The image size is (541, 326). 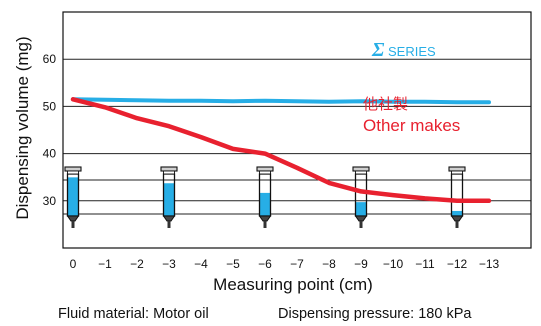 I want to click on x-tick-label-12: −12, so click(x=457, y=264).